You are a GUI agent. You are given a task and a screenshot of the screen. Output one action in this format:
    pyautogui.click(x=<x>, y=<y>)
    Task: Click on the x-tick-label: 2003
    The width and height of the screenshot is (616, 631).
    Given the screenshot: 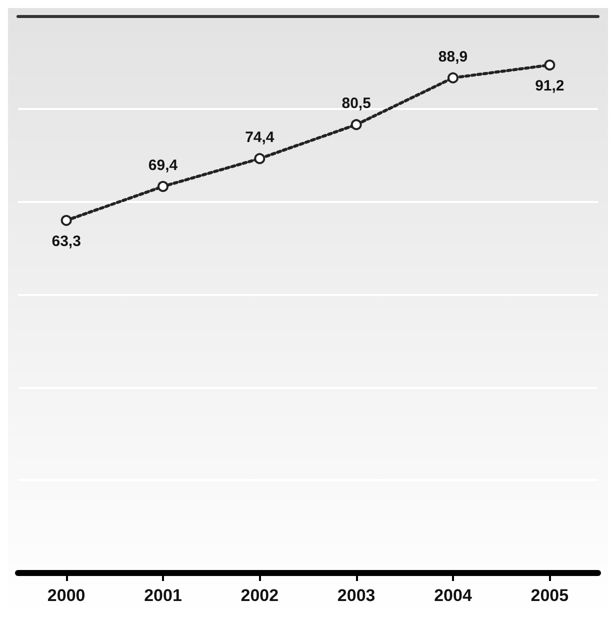 What is the action you would take?
    pyautogui.click(x=356, y=595)
    